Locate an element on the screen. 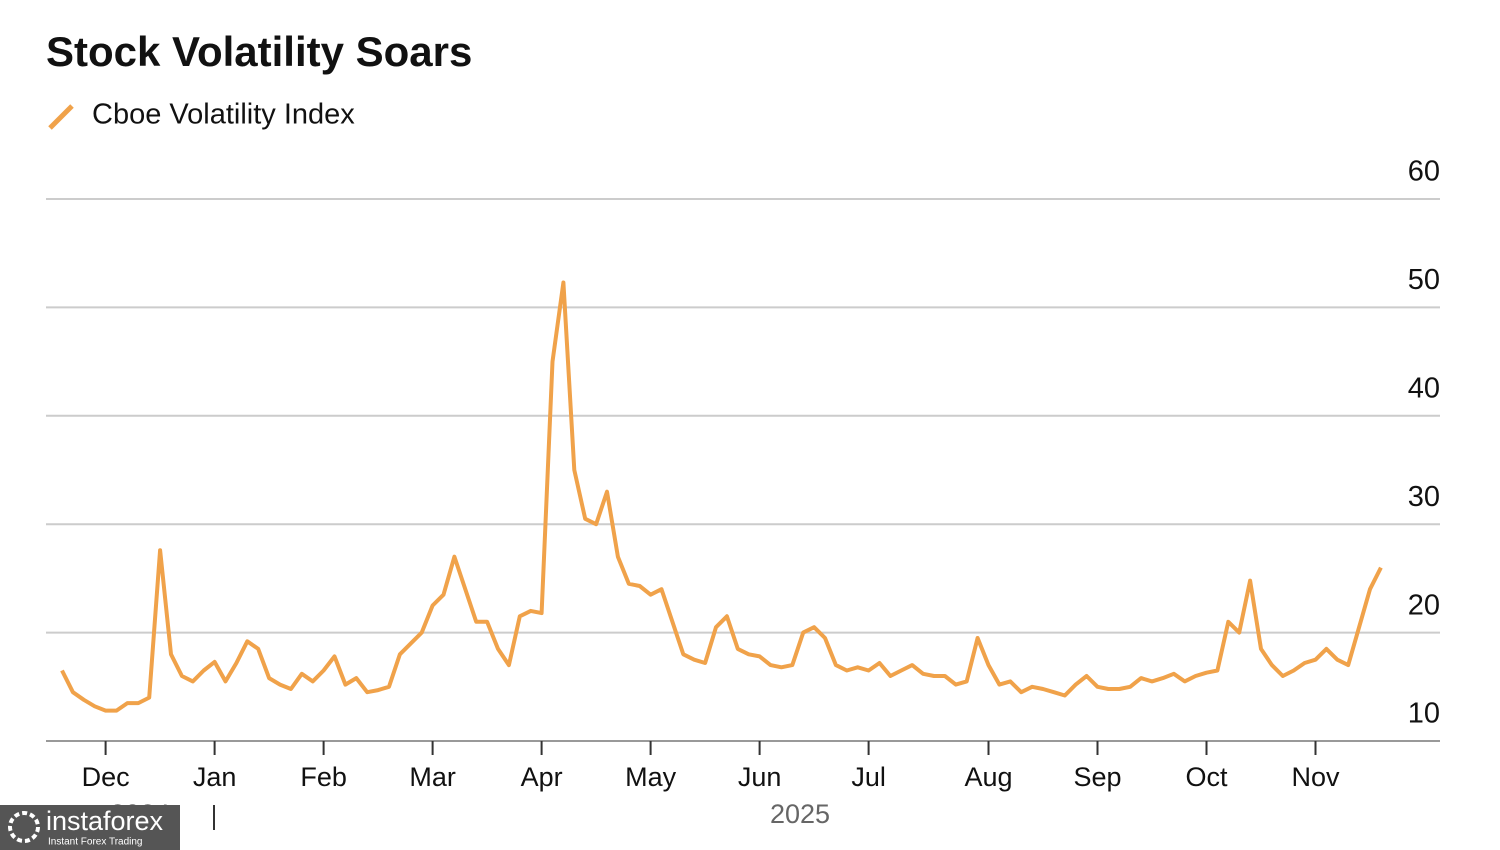 The width and height of the screenshot is (1500, 850). x-tick-label: Apr is located at coordinates (542, 777).